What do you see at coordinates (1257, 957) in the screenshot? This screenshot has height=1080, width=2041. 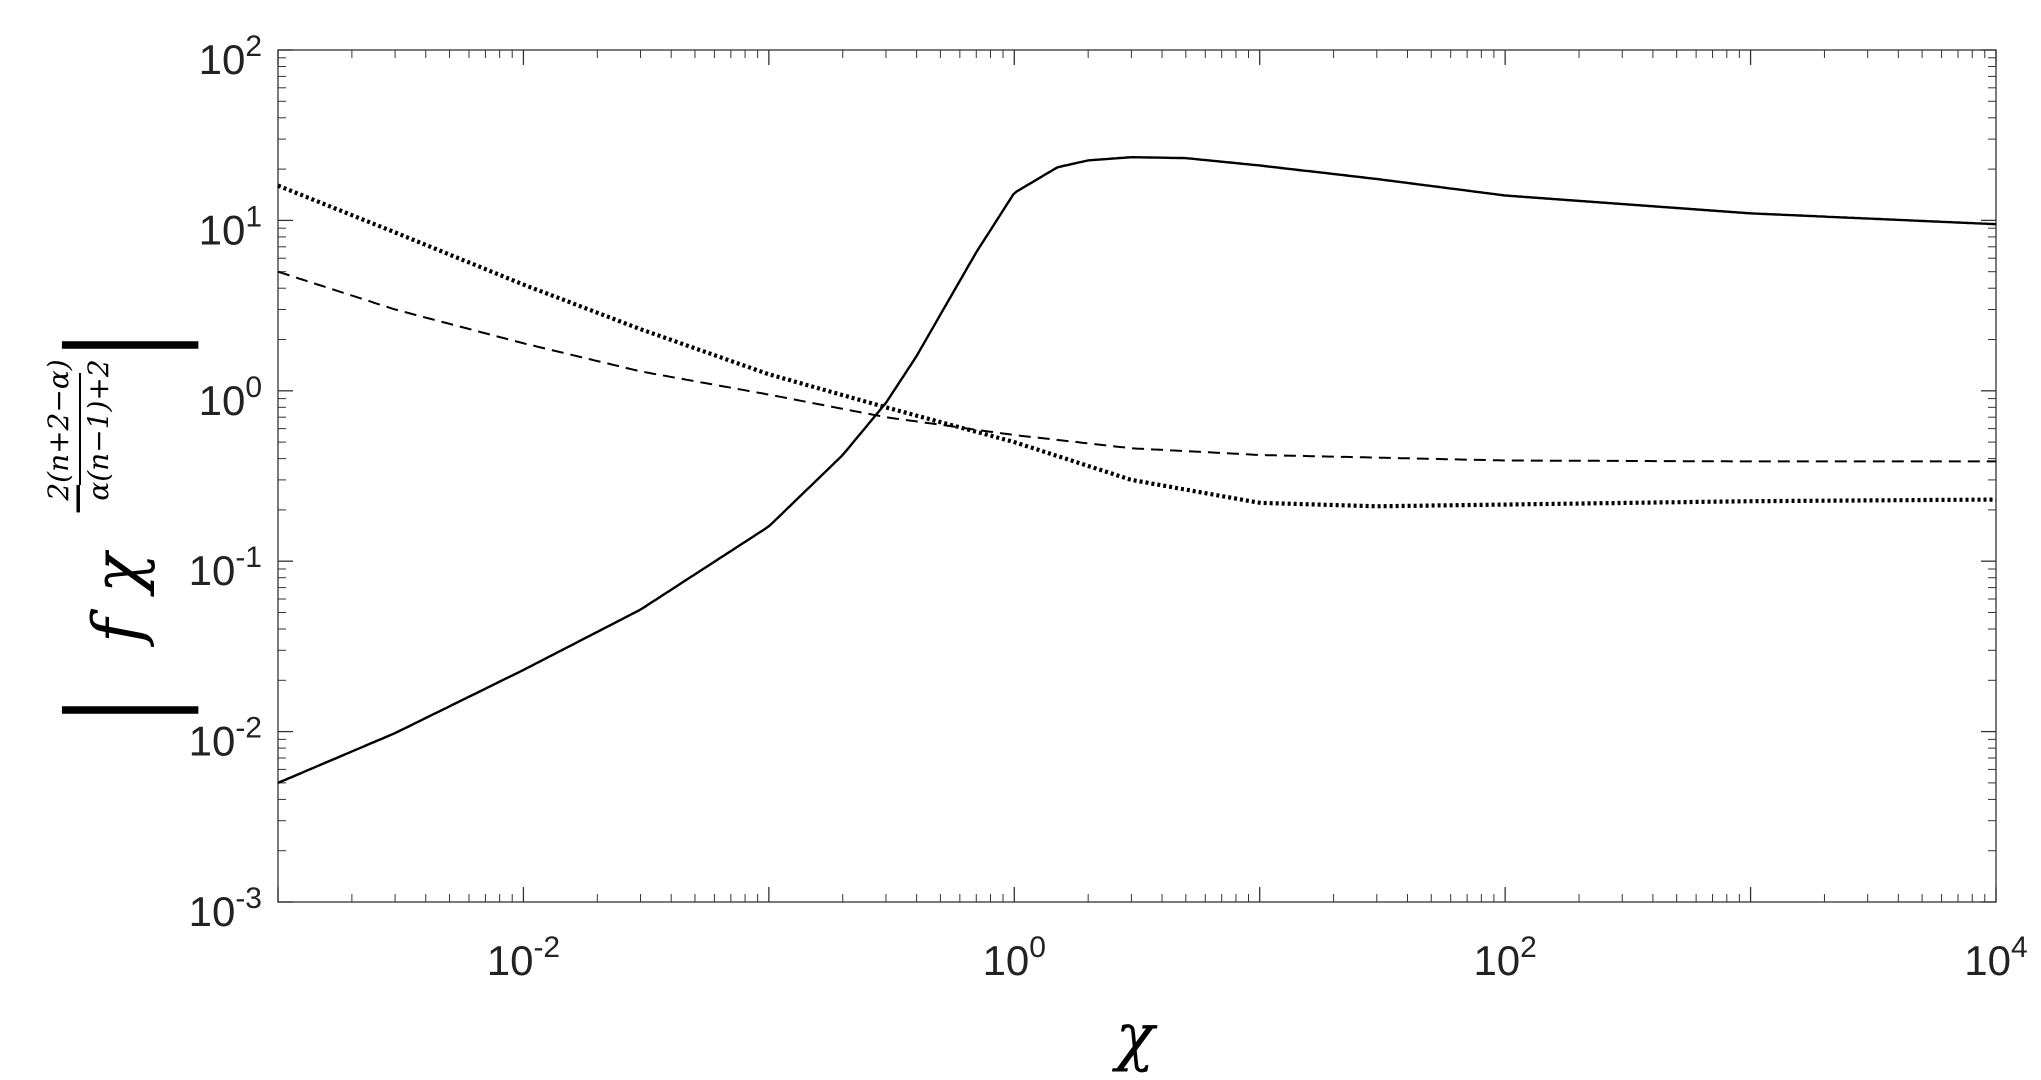 I see `x-tick-labels: 10⁻² 10⁰ 10² 10⁴` at bounding box center [1257, 957].